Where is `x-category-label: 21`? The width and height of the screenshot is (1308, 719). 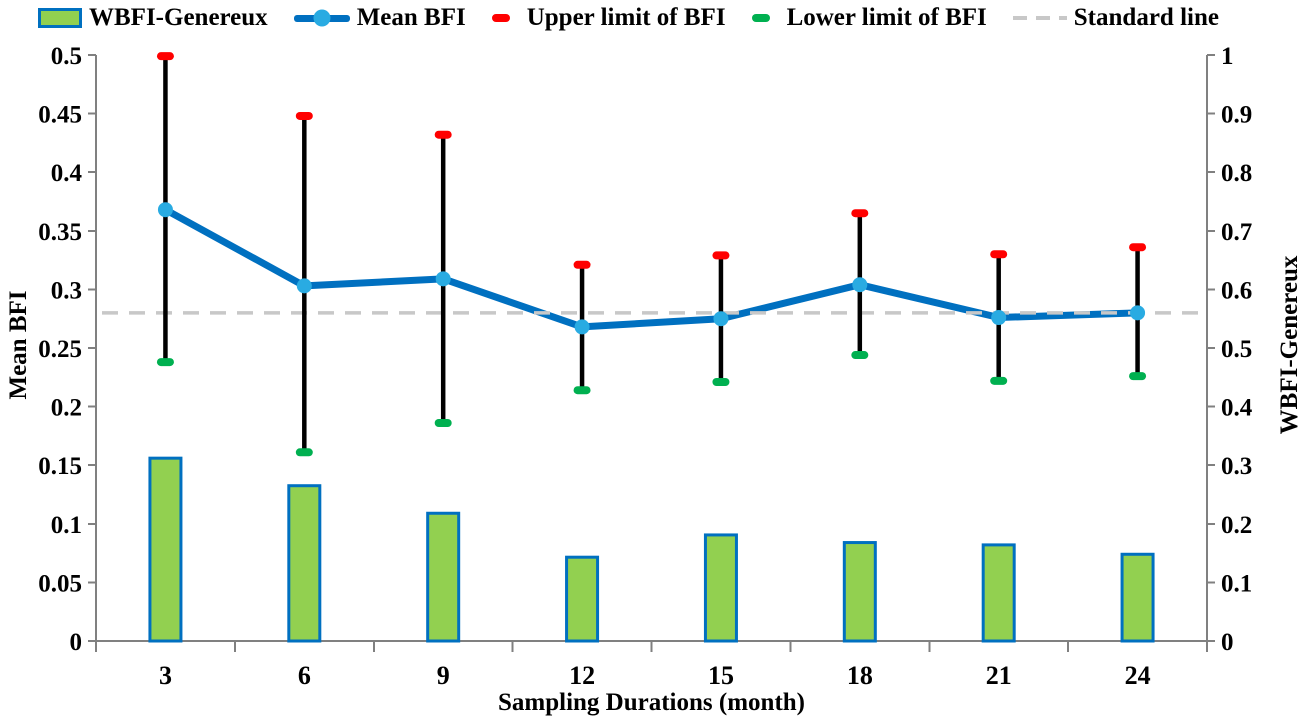
x-category-label: 21 is located at coordinates (999, 675).